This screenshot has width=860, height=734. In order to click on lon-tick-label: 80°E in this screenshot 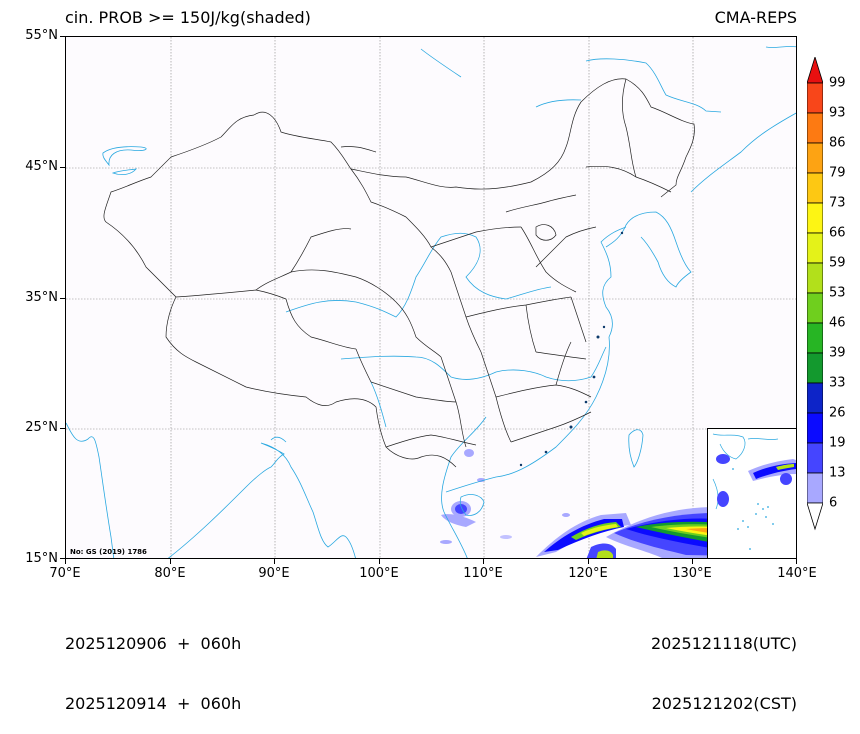, I will do `click(170, 573)`.